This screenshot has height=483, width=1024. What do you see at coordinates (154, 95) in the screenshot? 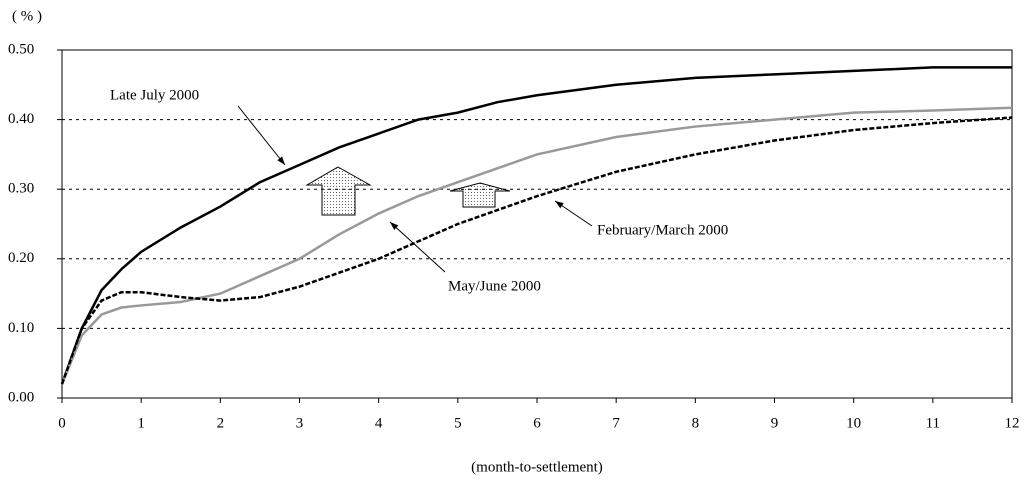
I see `series-annotation: Late July 2000` at bounding box center [154, 95].